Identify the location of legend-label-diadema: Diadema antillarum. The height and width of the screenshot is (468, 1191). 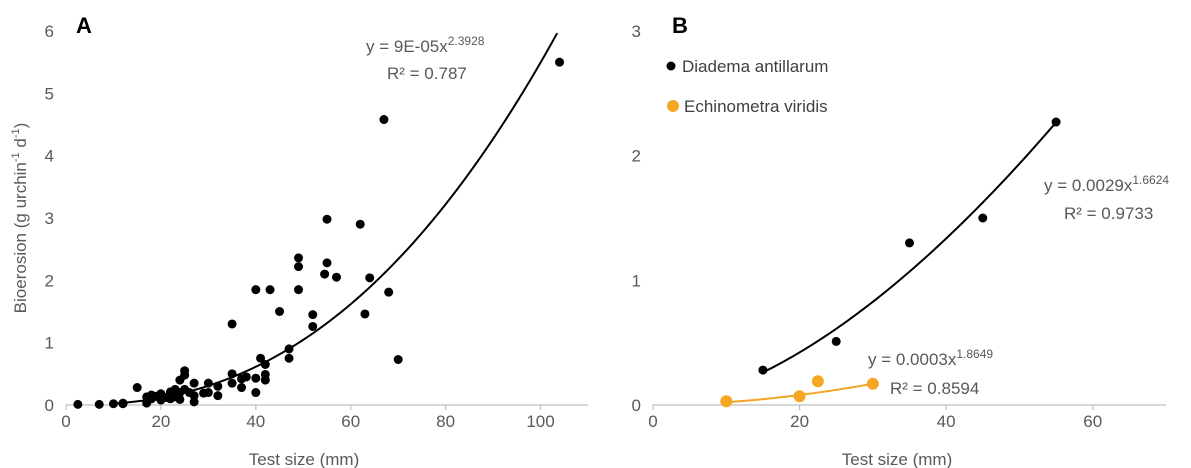
(755, 66).